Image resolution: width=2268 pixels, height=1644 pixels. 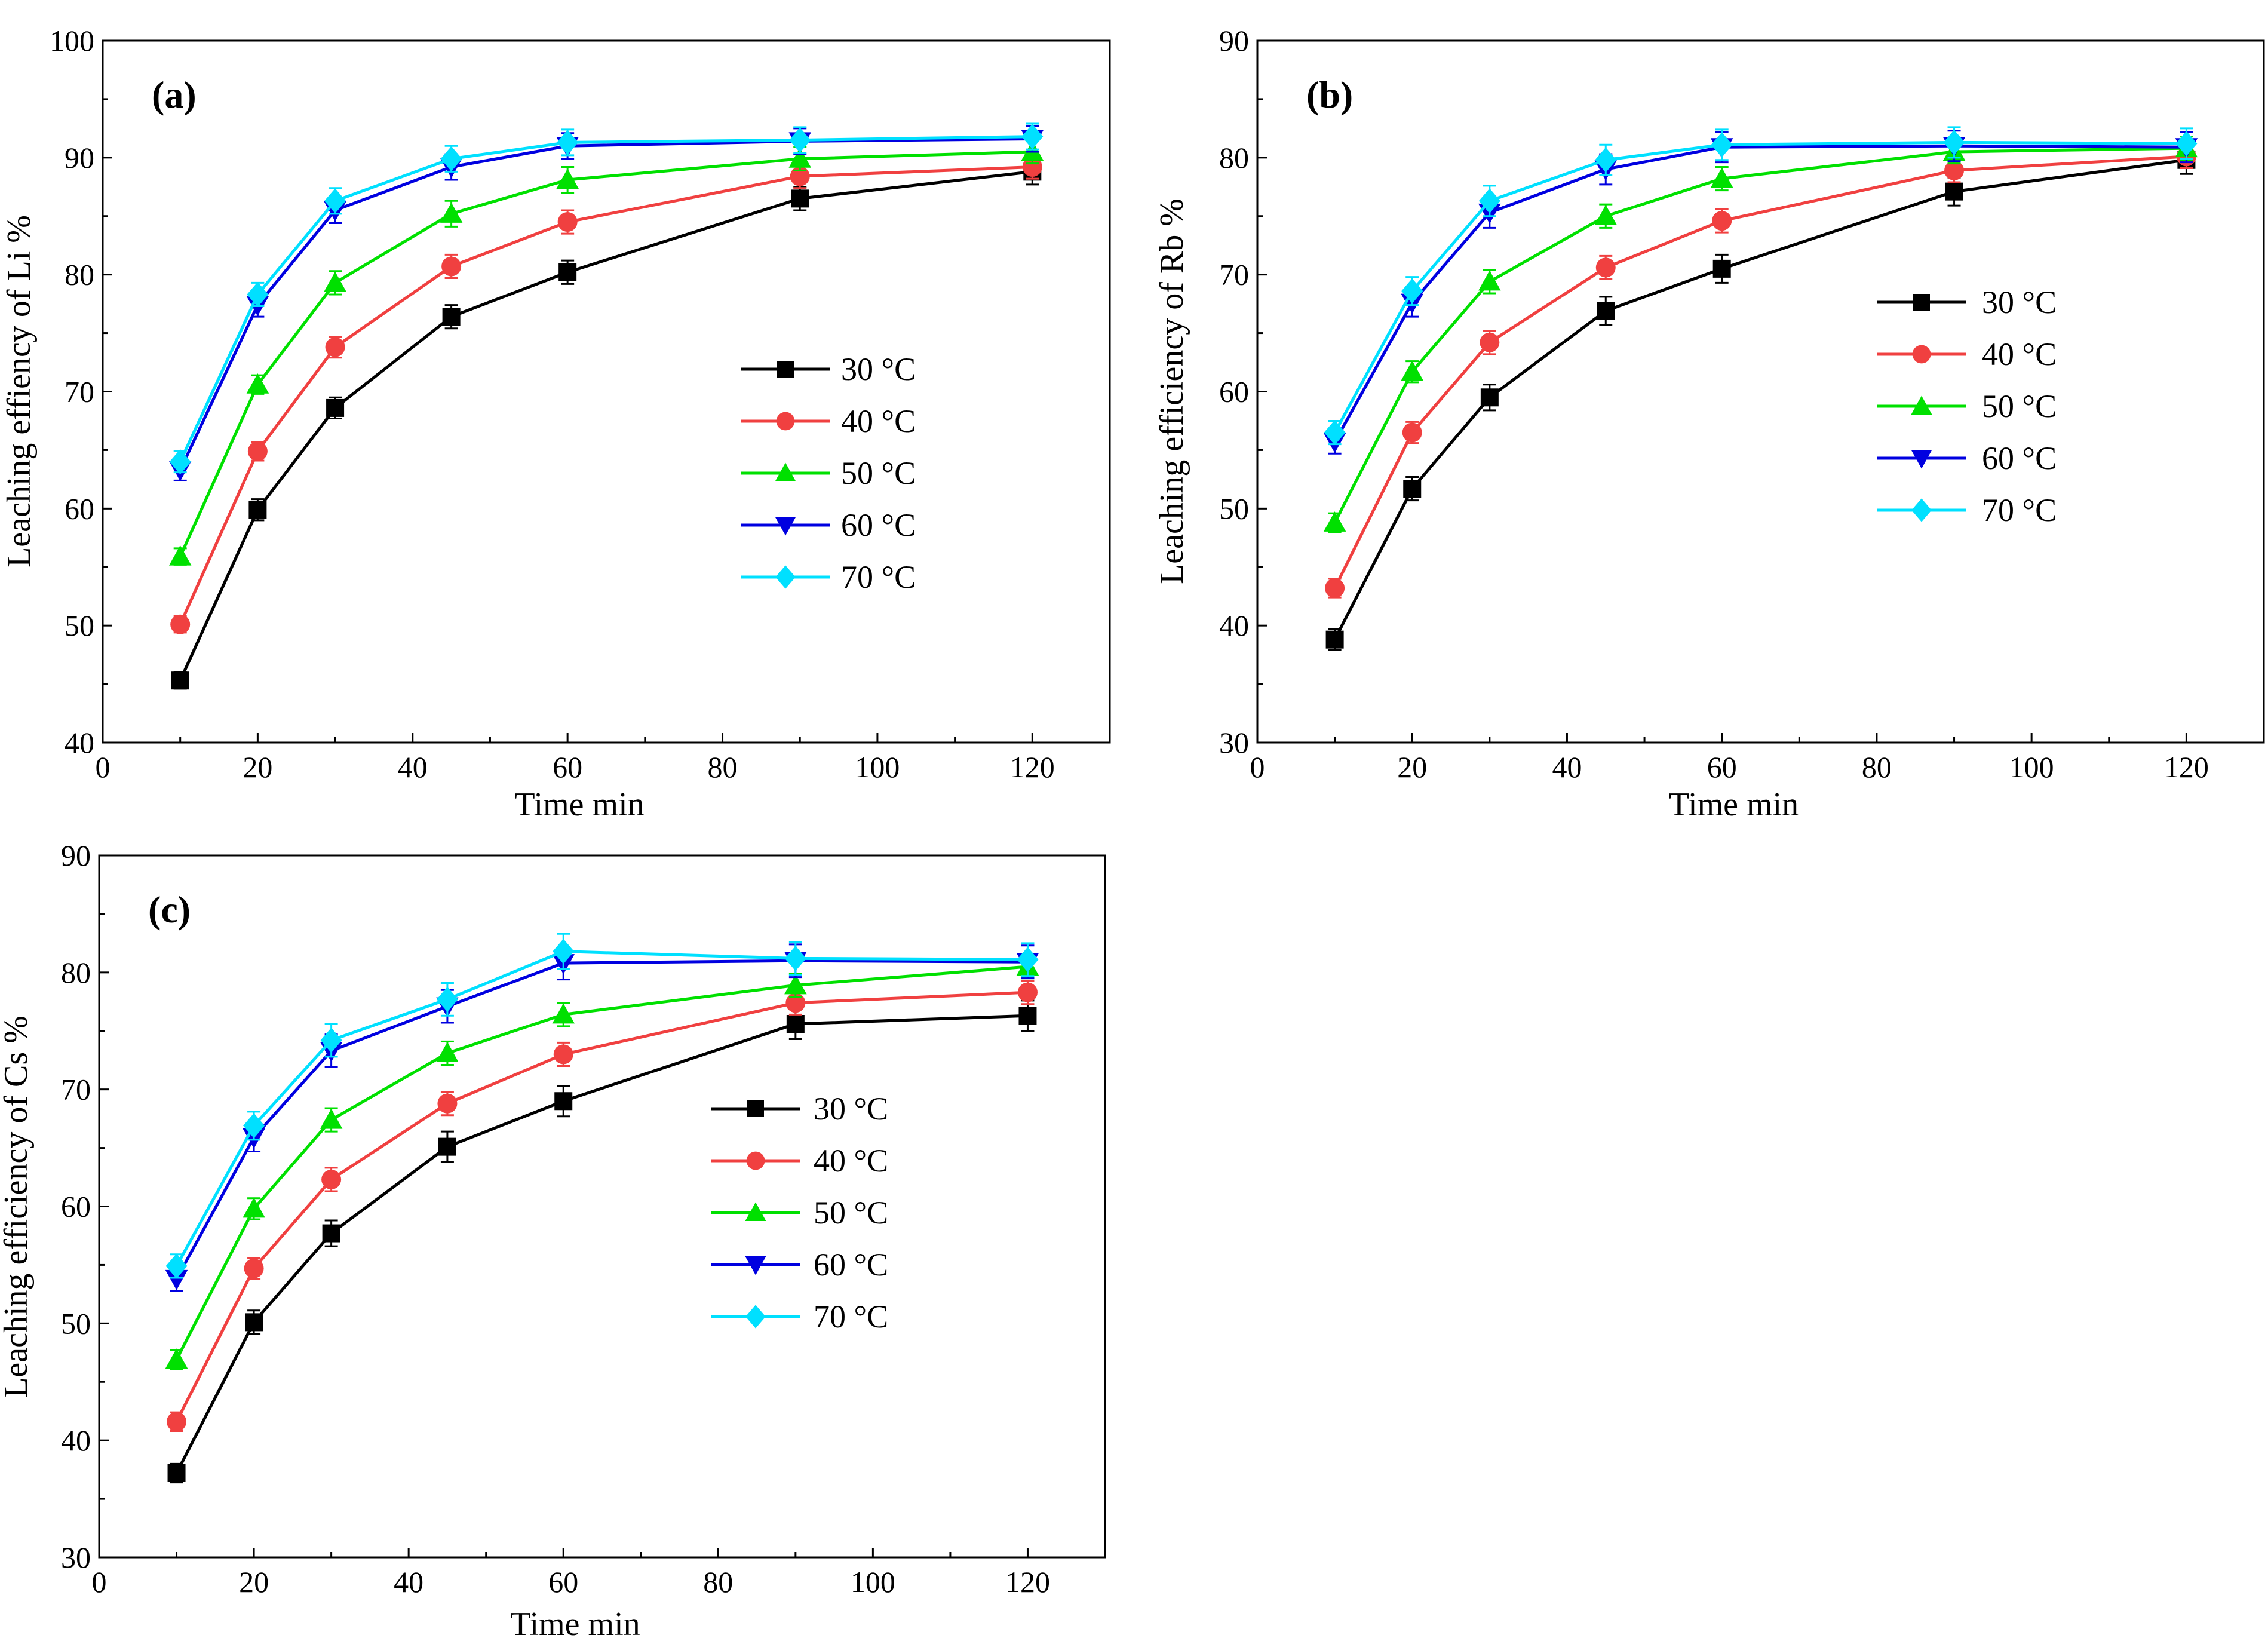 I want to click on y-axis-label: Leaching effiency of Li %, so click(x=19, y=391).